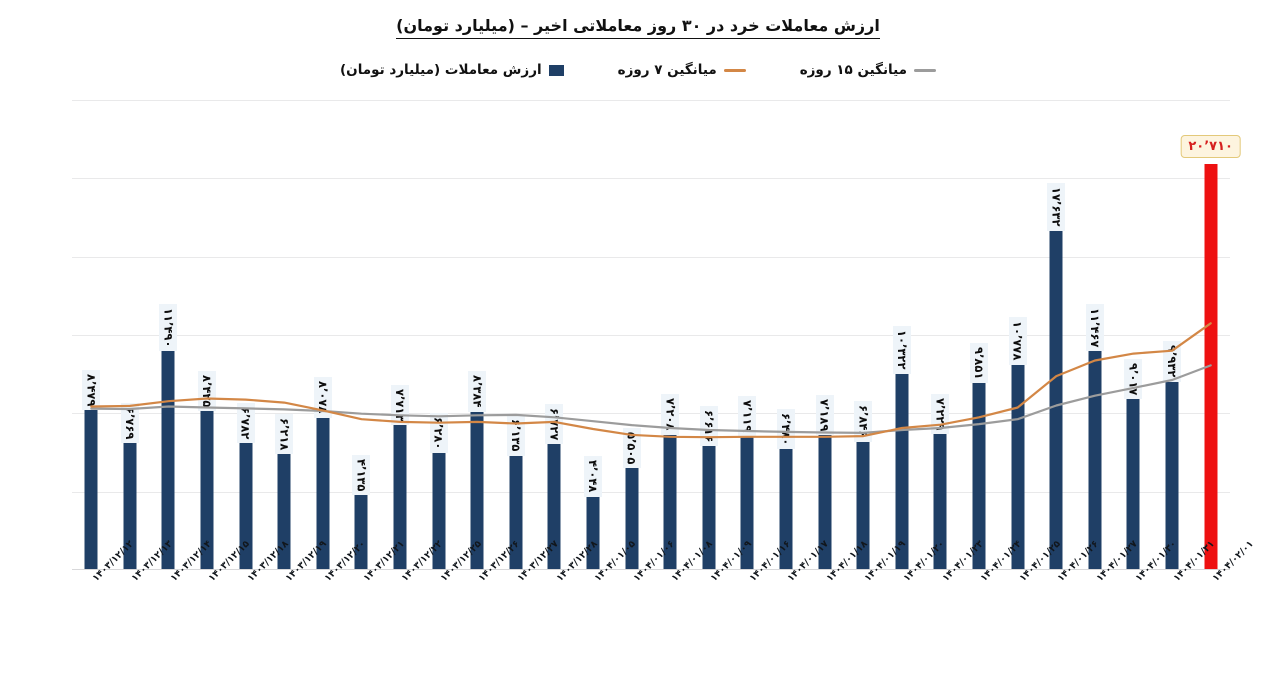 The width and height of the screenshot is (1276, 678). What do you see at coordinates (438, 433) in the screenshot?
I see `bar-value-label: ۶٬۲۸۰` at bounding box center [438, 433].